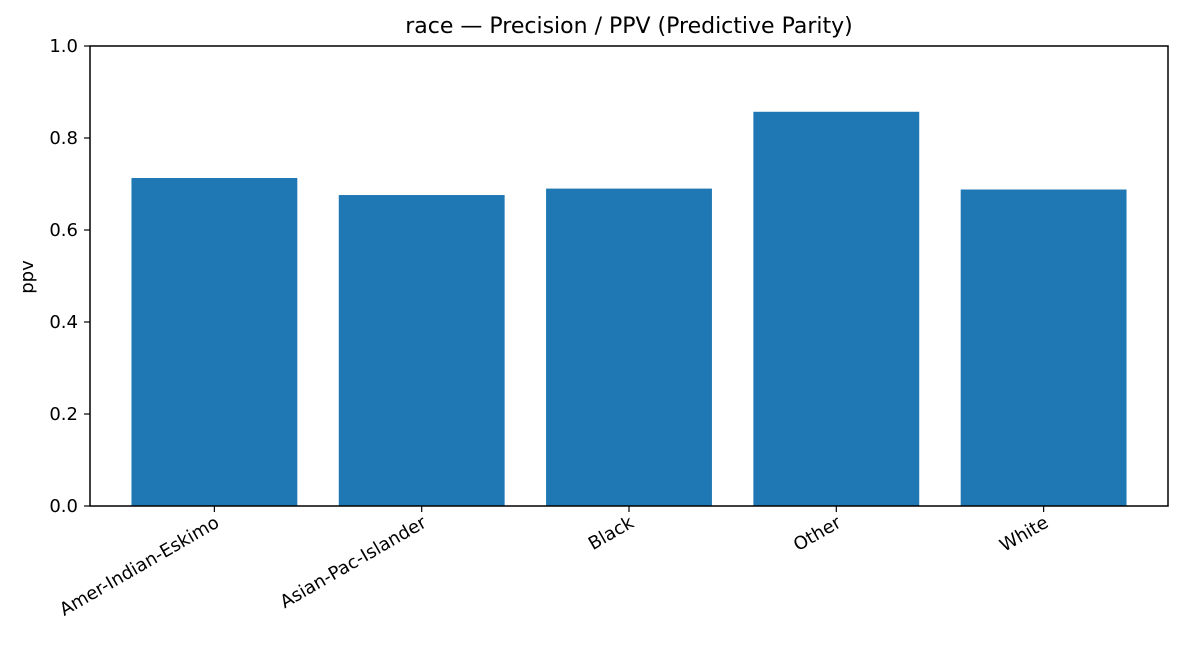  I want to click on x-tick-label-amer-indian-eskimo: Amer-Indian-Eskimo, so click(139, 566).